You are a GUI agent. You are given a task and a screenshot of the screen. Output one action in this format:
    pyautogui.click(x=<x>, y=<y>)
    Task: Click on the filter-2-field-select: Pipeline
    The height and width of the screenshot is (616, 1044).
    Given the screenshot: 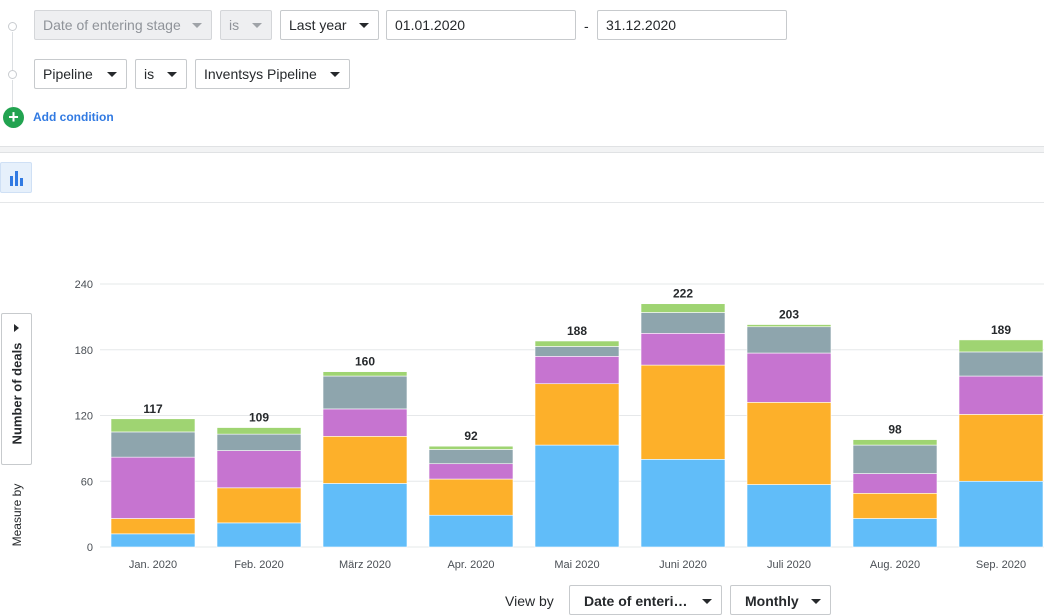 What is the action you would take?
    pyautogui.click(x=80, y=74)
    